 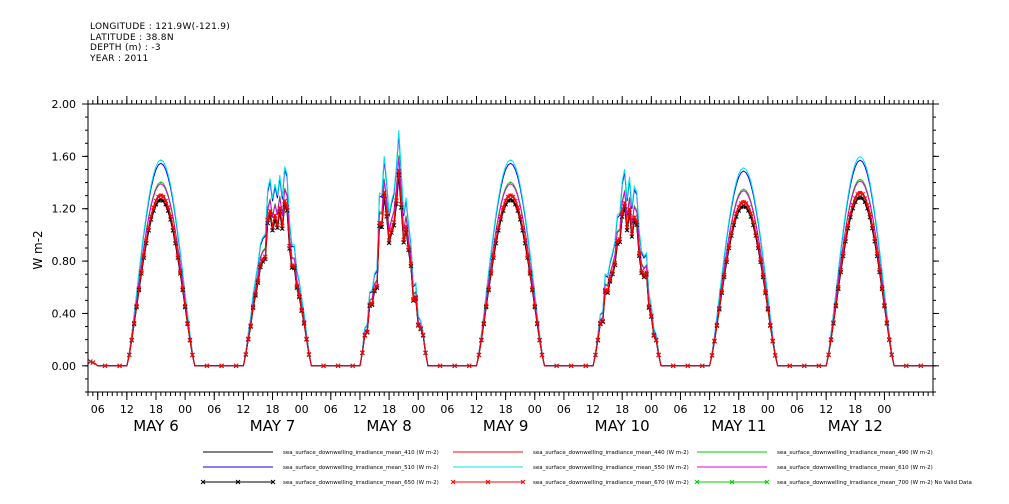 I want to click on y-tick-label: 1.20, so click(x=64, y=209).